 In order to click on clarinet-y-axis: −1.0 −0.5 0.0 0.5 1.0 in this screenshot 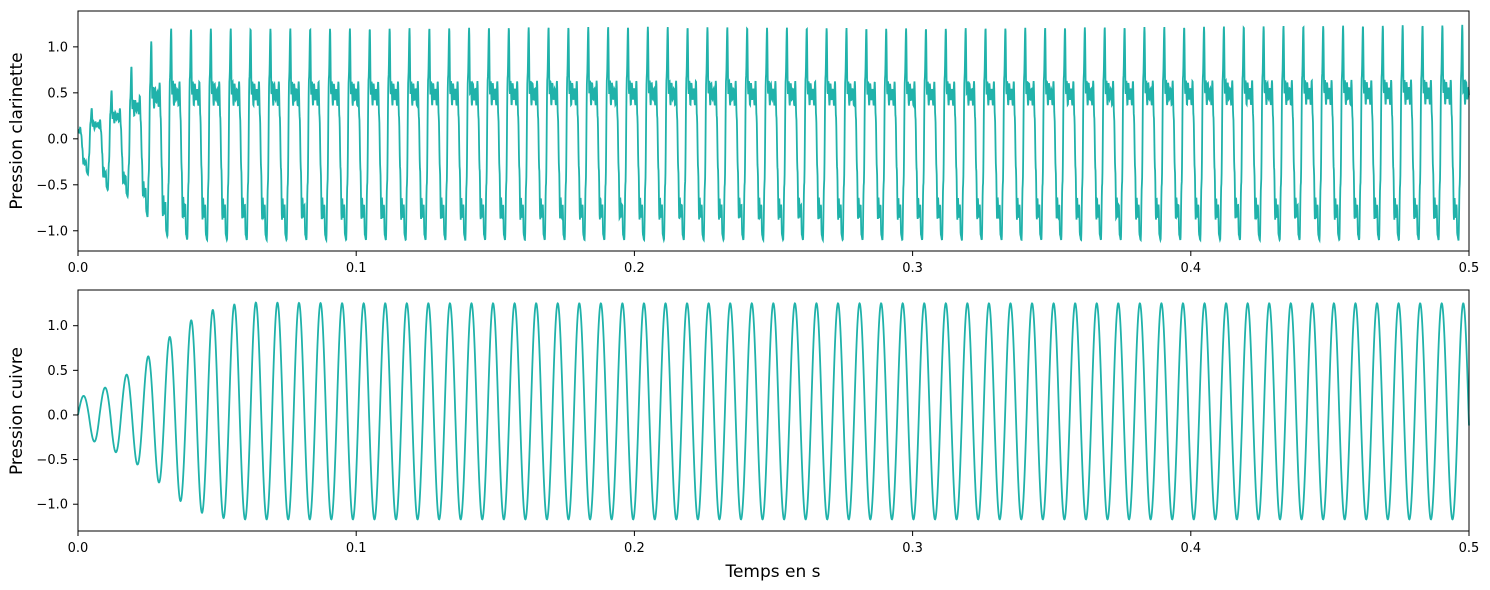, I will do `click(57, 139)`.